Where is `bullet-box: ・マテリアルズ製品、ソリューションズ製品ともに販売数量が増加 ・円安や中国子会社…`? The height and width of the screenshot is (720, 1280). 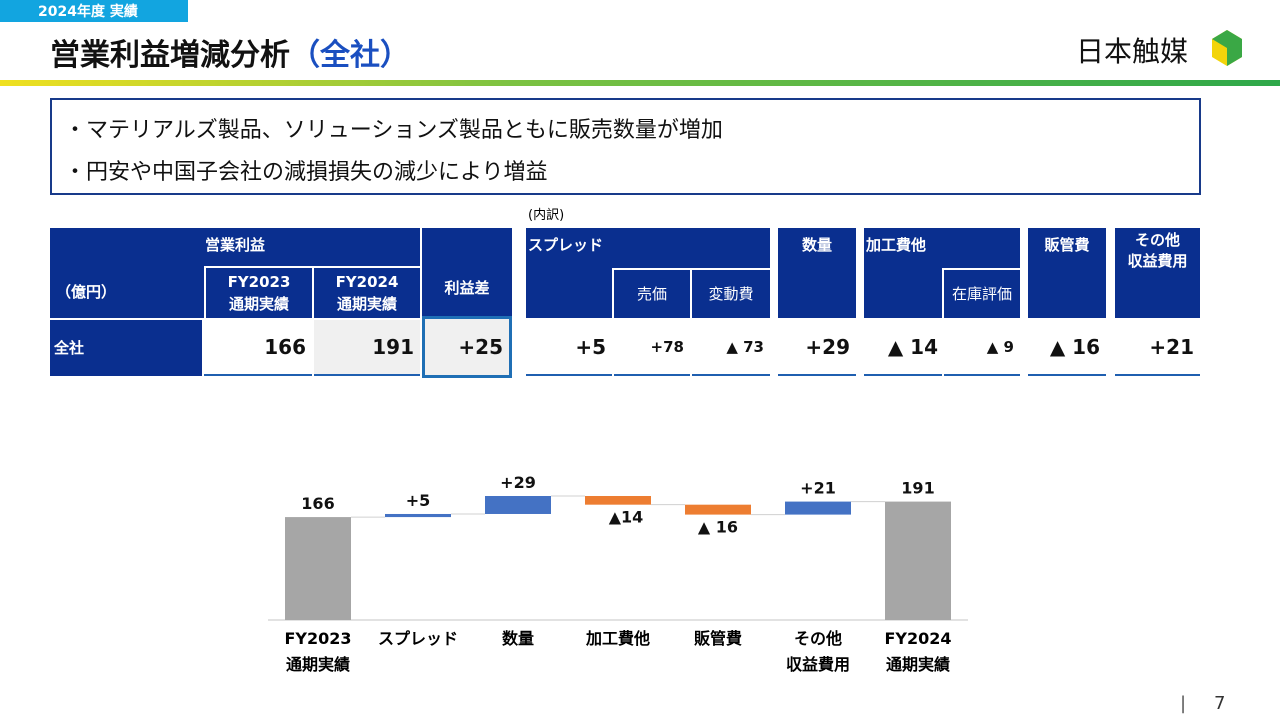
bullet-box: ・マテリアルズ製品、ソリューションズ製品ともに販売数量が増加 ・円安や中国子会社… is located at coordinates (625, 146).